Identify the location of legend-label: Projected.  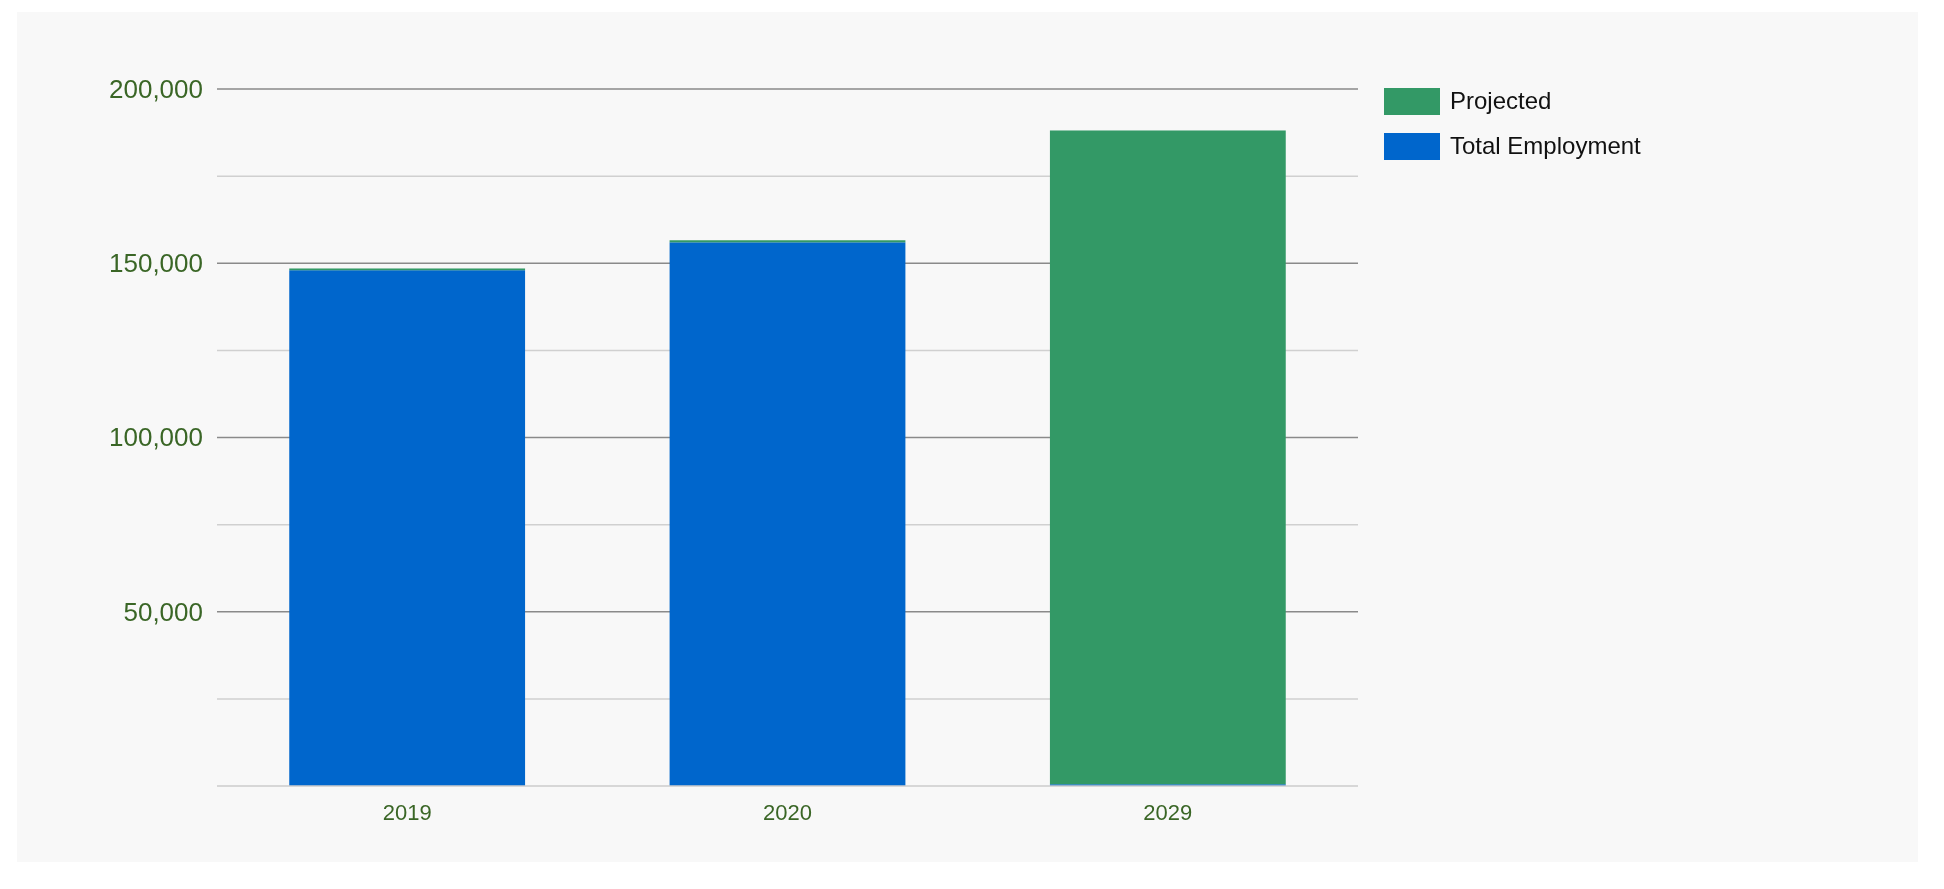
(1501, 100).